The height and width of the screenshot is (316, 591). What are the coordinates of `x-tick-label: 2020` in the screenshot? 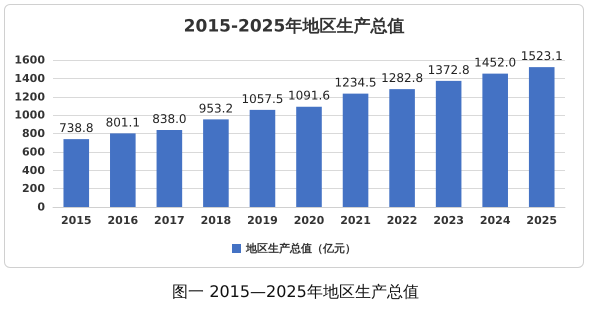 It's located at (309, 220).